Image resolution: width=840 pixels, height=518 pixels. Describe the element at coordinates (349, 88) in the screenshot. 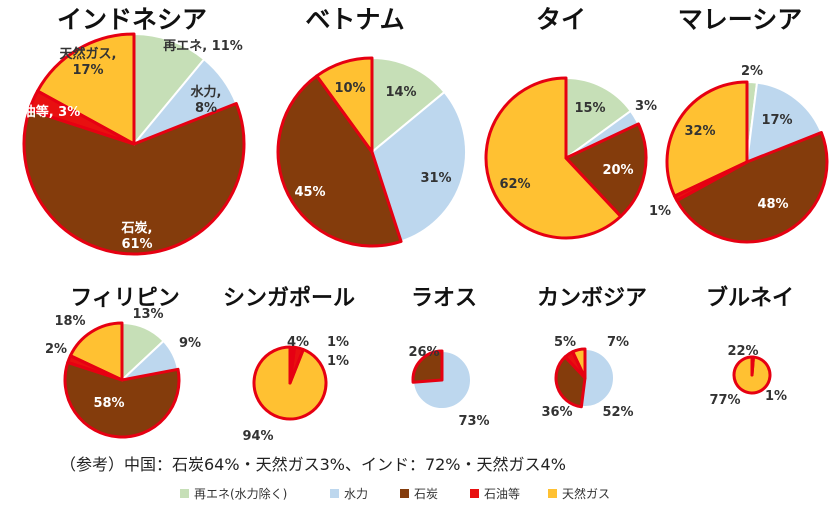

I see `slice-label-gas: 10%` at that location.